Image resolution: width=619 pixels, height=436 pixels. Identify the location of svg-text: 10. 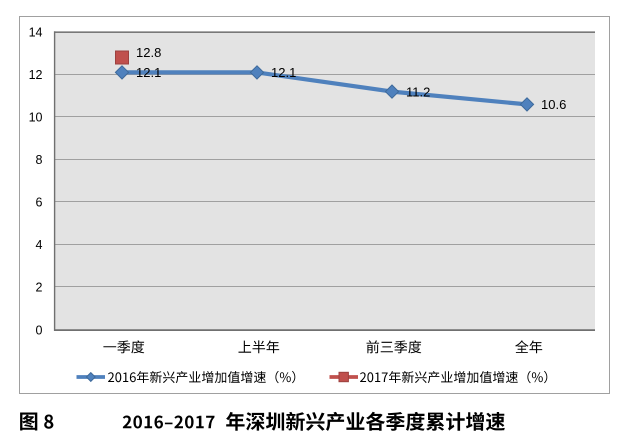
(36, 117).